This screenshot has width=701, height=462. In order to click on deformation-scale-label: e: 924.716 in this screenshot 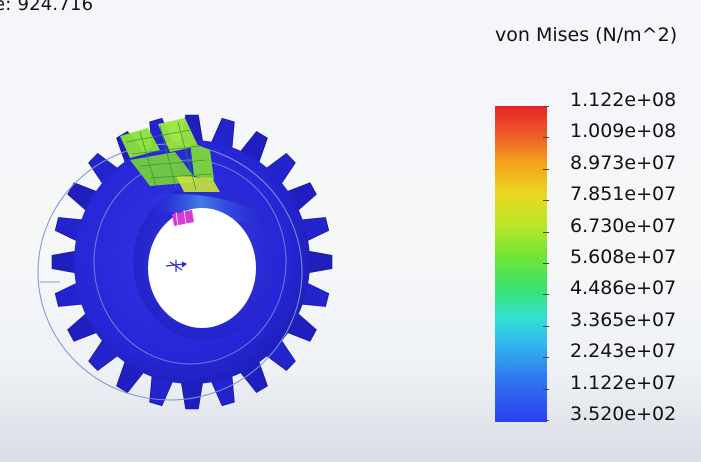, I will do `click(47, 7)`.